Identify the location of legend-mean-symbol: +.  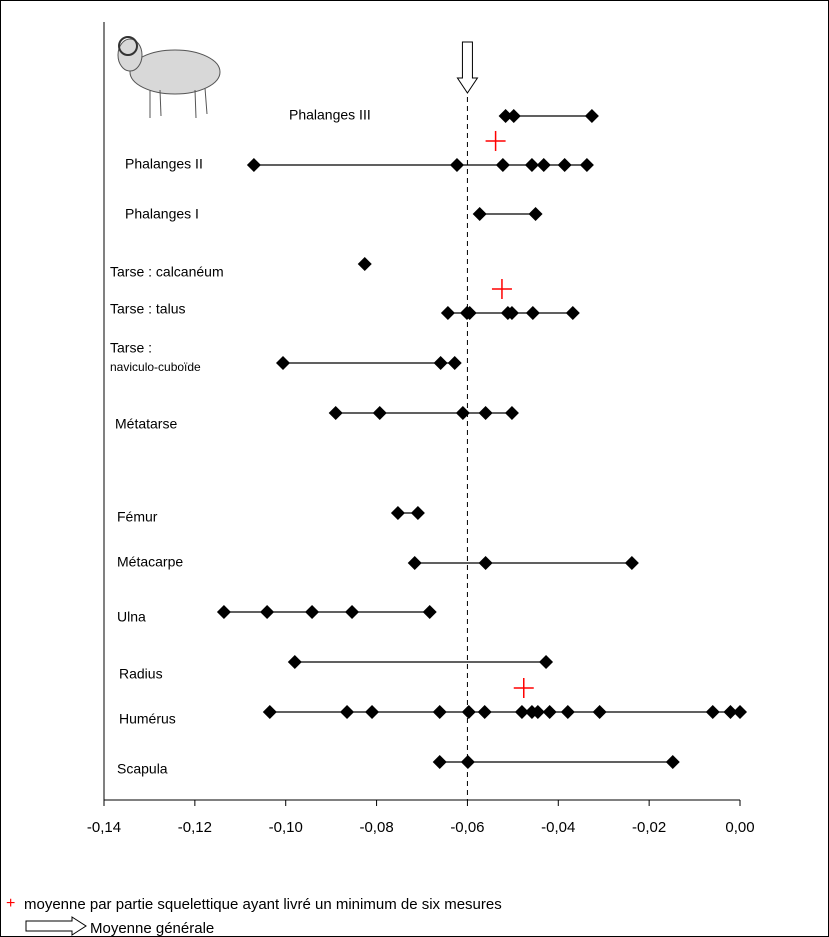
(10, 903).